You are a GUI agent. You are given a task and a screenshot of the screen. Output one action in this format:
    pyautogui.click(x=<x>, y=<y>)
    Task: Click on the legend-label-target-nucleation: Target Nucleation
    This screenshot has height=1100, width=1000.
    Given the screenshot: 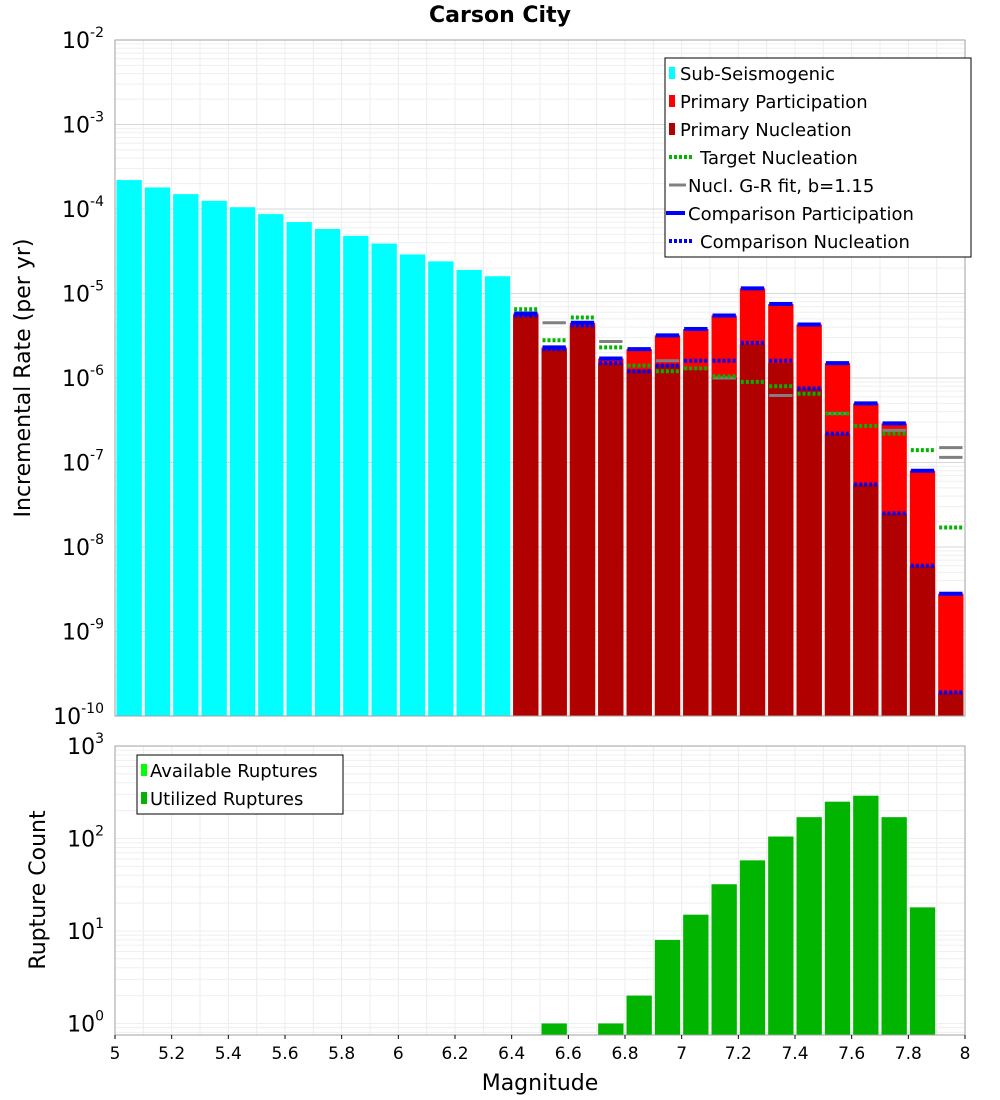 What is the action you would take?
    pyautogui.click(x=778, y=158)
    